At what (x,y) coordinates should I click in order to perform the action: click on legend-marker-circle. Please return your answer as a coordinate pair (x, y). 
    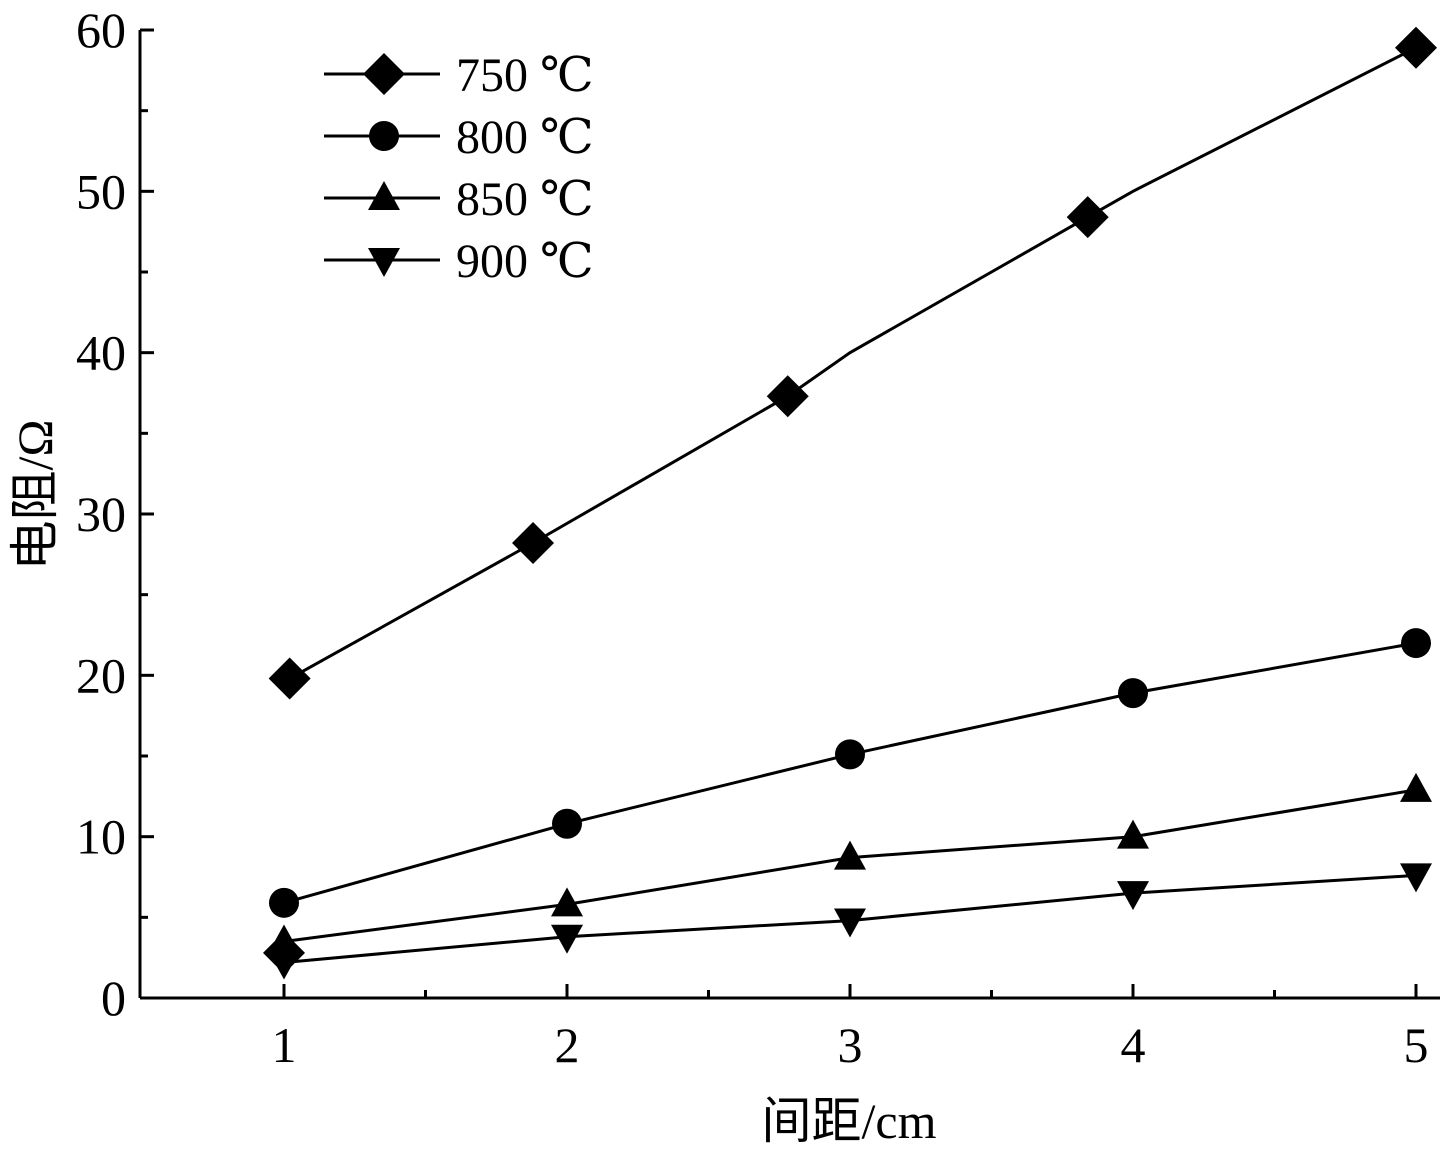
    Looking at the image, I should click on (384, 136).